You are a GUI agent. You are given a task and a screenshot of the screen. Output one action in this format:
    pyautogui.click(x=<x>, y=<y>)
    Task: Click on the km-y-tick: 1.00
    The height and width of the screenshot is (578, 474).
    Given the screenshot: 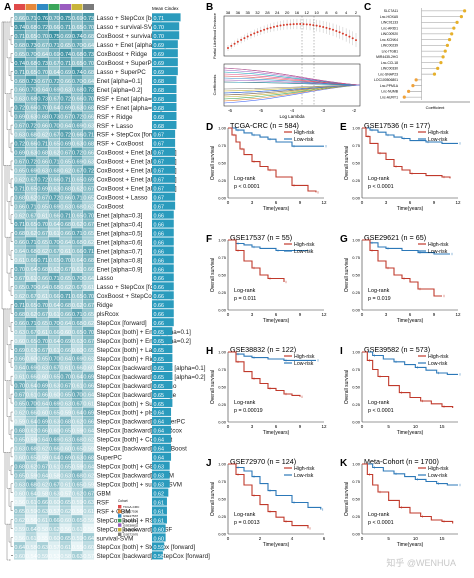 What is the action you would take?
    pyautogui.click(x=356, y=128)
    